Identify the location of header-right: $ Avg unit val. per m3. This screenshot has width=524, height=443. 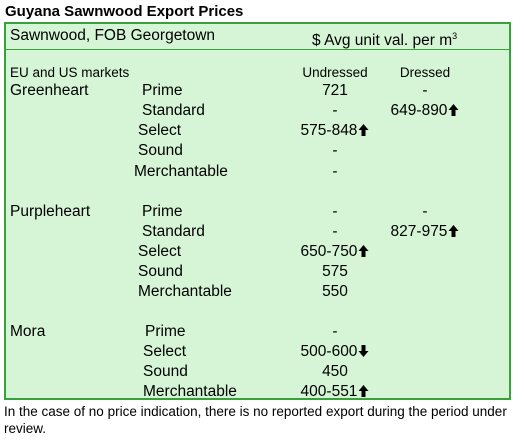
(385, 40).